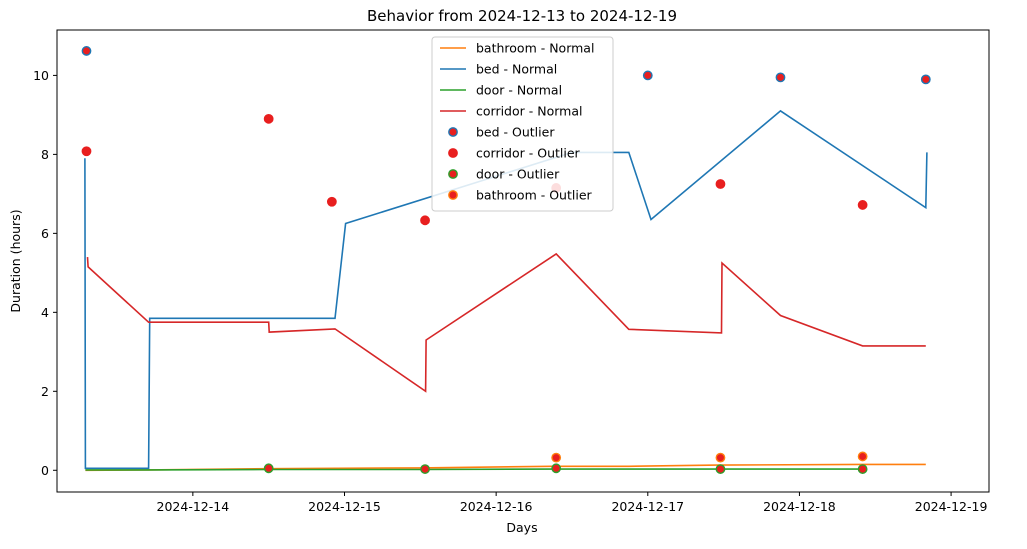 Image resolution: width=1027 pixels, height=549 pixels. Describe the element at coordinates (15, 260) in the screenshot. I see `y-axis-label: Duration (hours)` at that location.